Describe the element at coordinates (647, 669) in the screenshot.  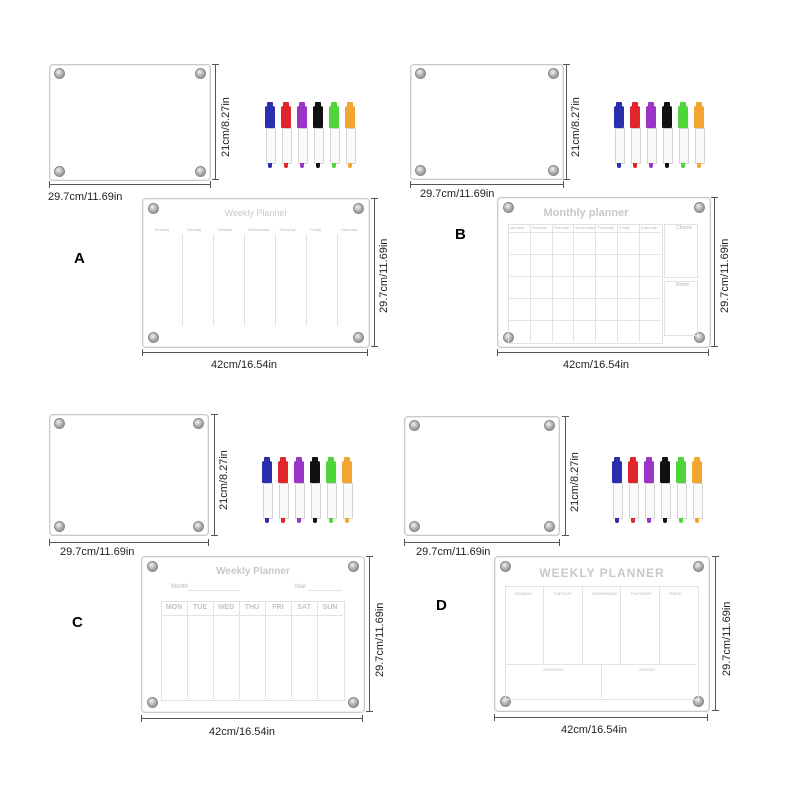
I see `weekend-label: SUNDAY` at that location.